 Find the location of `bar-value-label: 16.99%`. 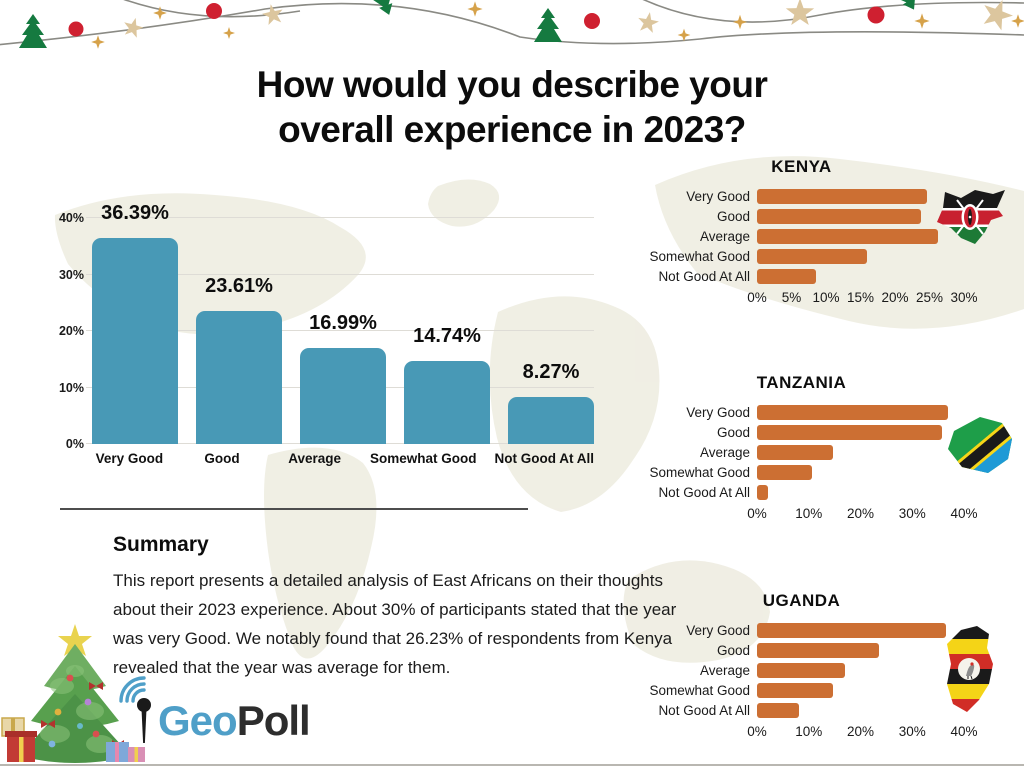

bar-value-label: 16.99% is located at coordinates (343, 323).